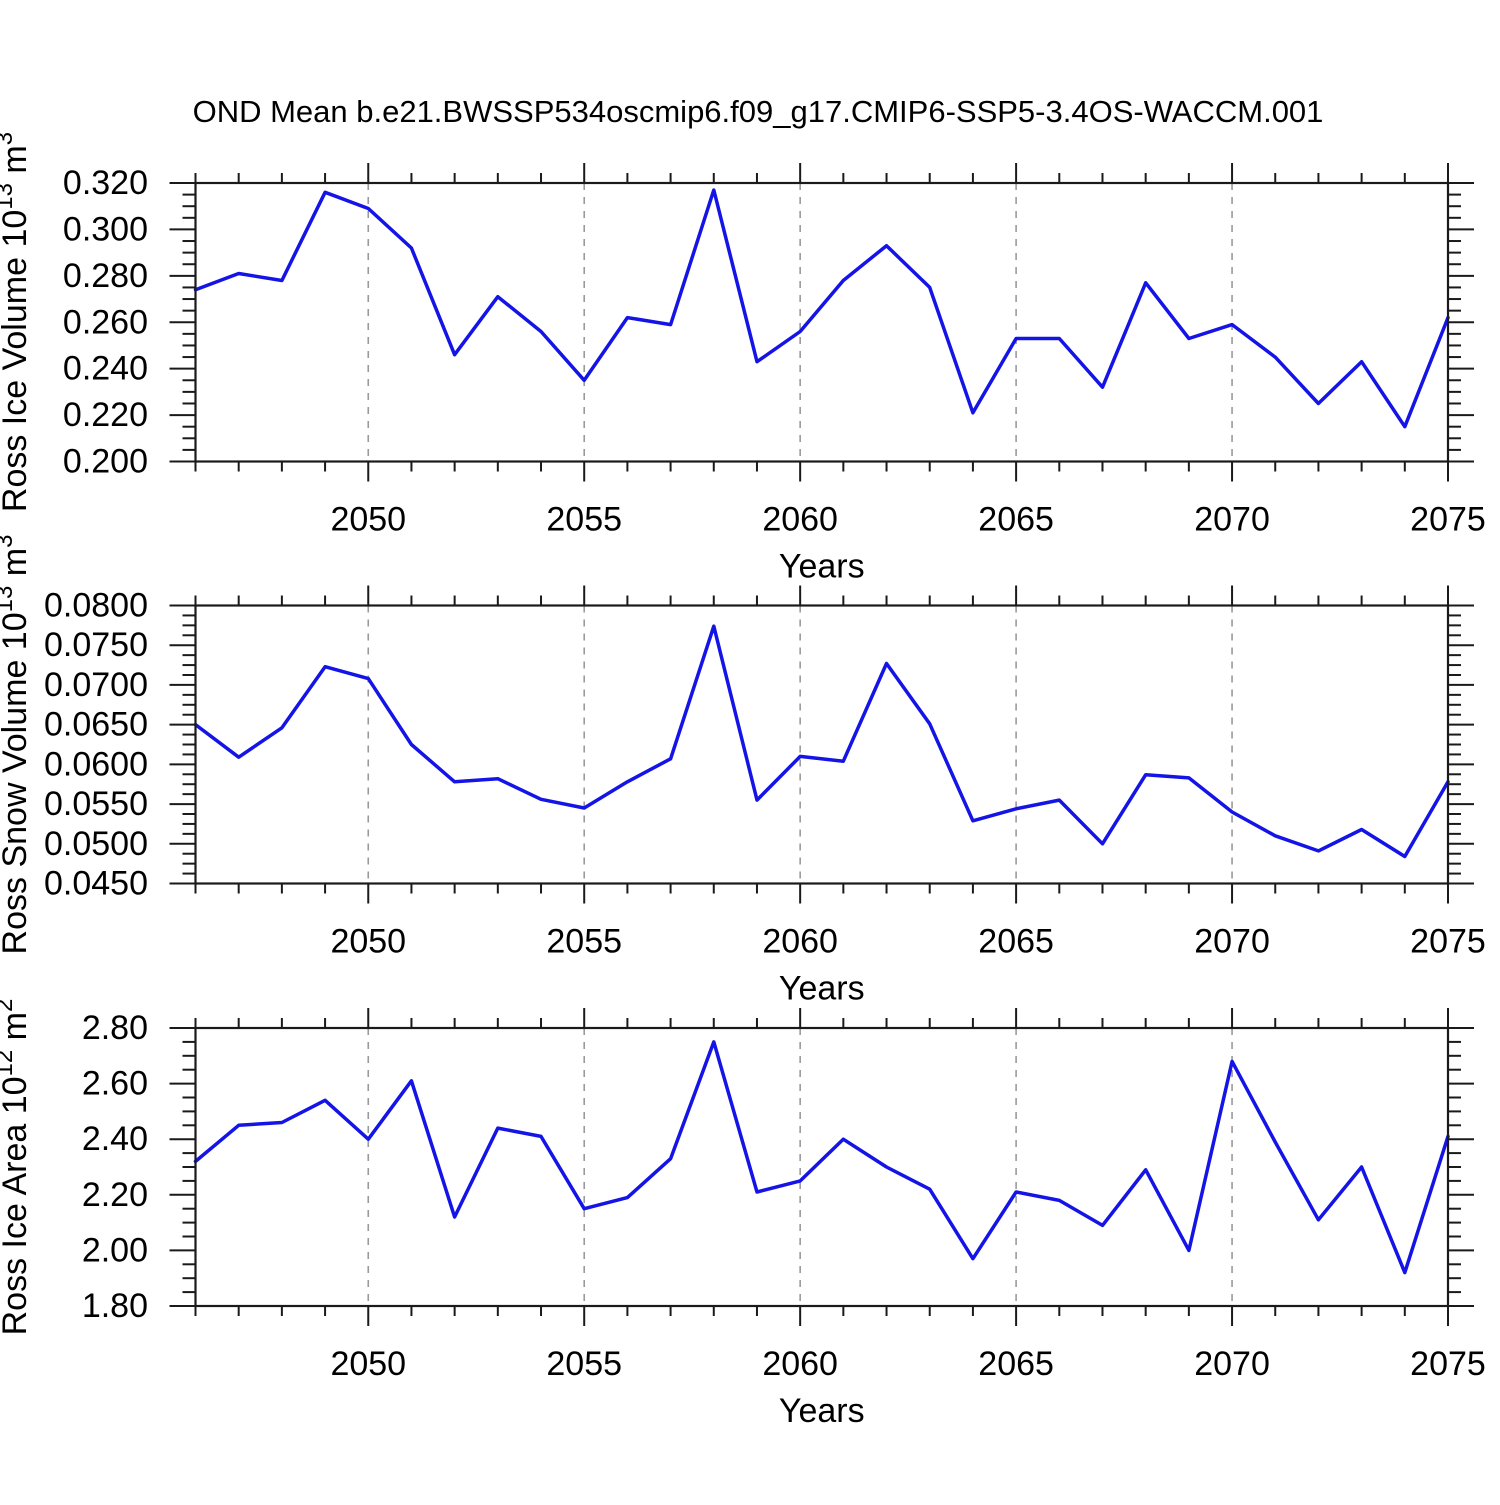  What do you see at coordinates (105, 276) in the screenshot?
I see `y-tick-label: 0.280` at bounding box center [105, 276].